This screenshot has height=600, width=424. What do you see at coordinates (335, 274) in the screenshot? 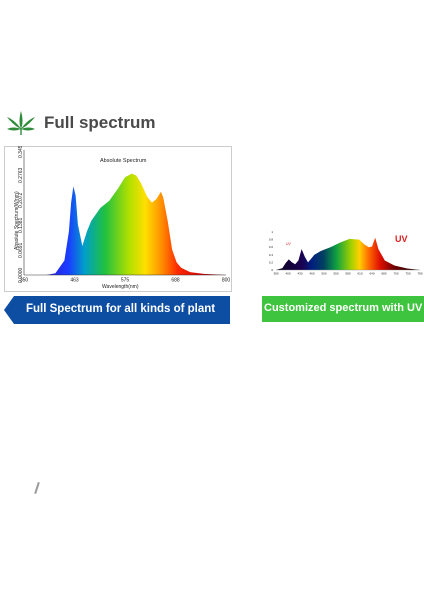
I see `uv-x-tick-label: 550` at bounding box center [335, 274].